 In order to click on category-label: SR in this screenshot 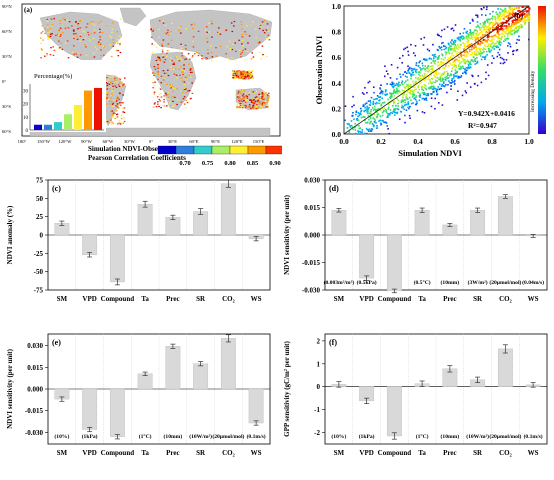, I will do `click(478, 299)`.